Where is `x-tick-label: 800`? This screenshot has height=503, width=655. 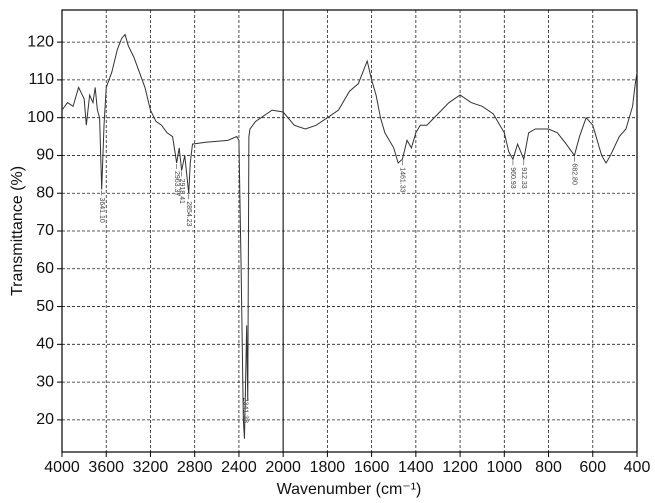 x-tick-label: 800 is located at coordinates (548, 467).